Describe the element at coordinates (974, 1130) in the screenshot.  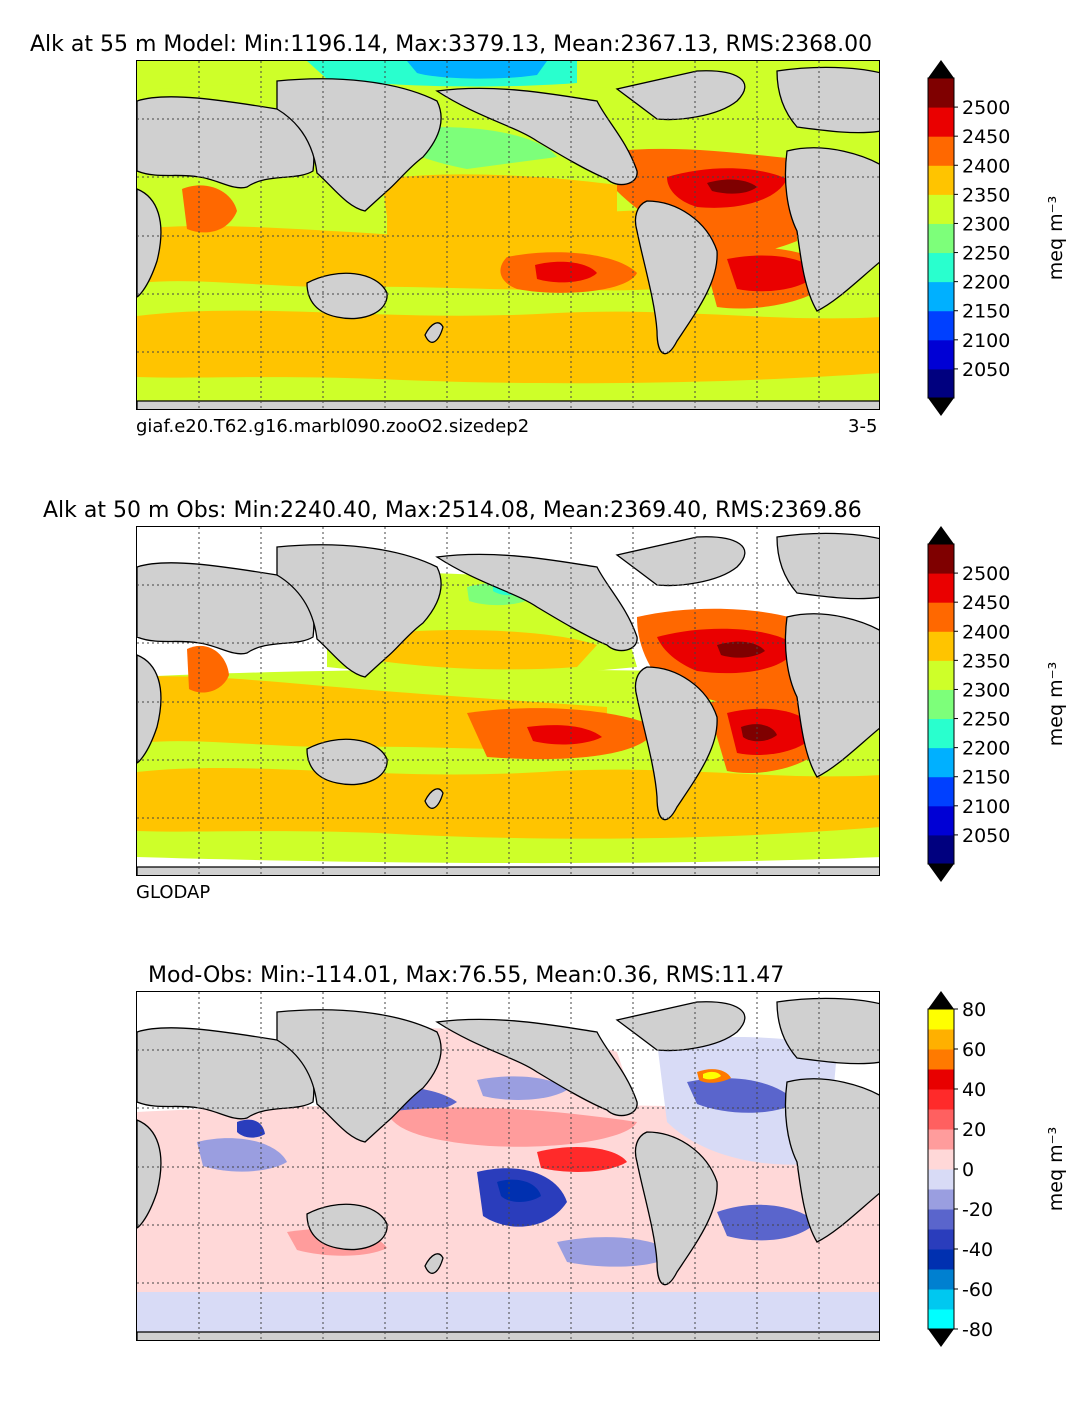
I see `colorbar-tick-label: 20` at that location.